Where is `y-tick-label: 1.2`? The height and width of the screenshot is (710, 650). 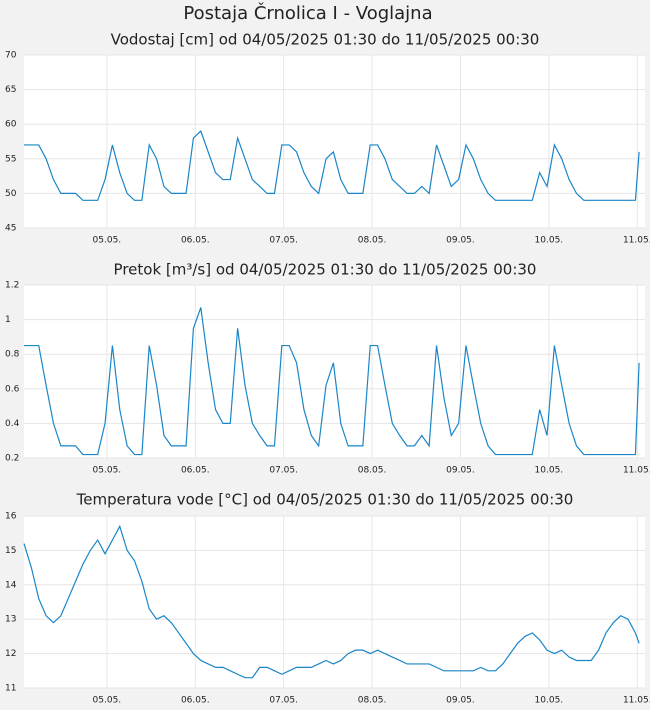 y-tick-label: 1.2 is located at coordinates (12, 286).